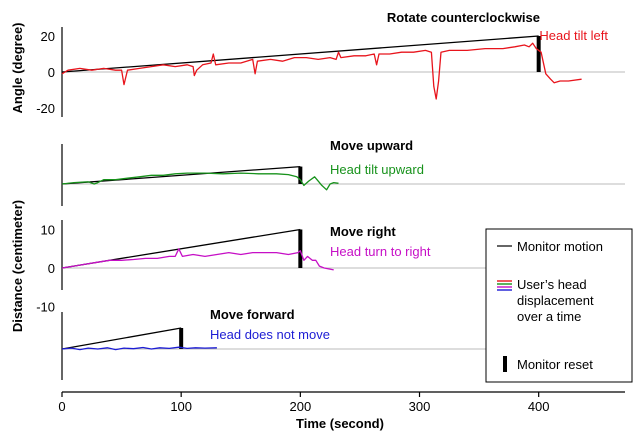  Describe the element at coordinates (270, 334) in the screenshot. I see `annotation-head-label-forward: Head does not move` at that location.